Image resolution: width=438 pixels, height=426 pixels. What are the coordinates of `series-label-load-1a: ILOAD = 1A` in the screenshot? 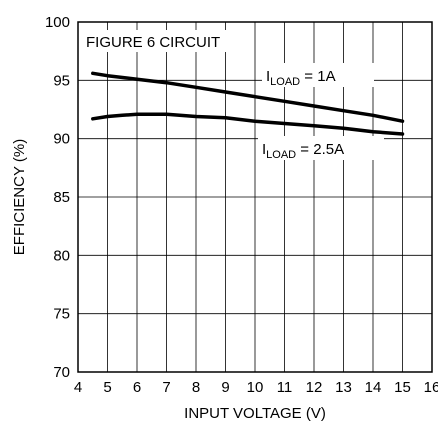 It's located at (318, 75).